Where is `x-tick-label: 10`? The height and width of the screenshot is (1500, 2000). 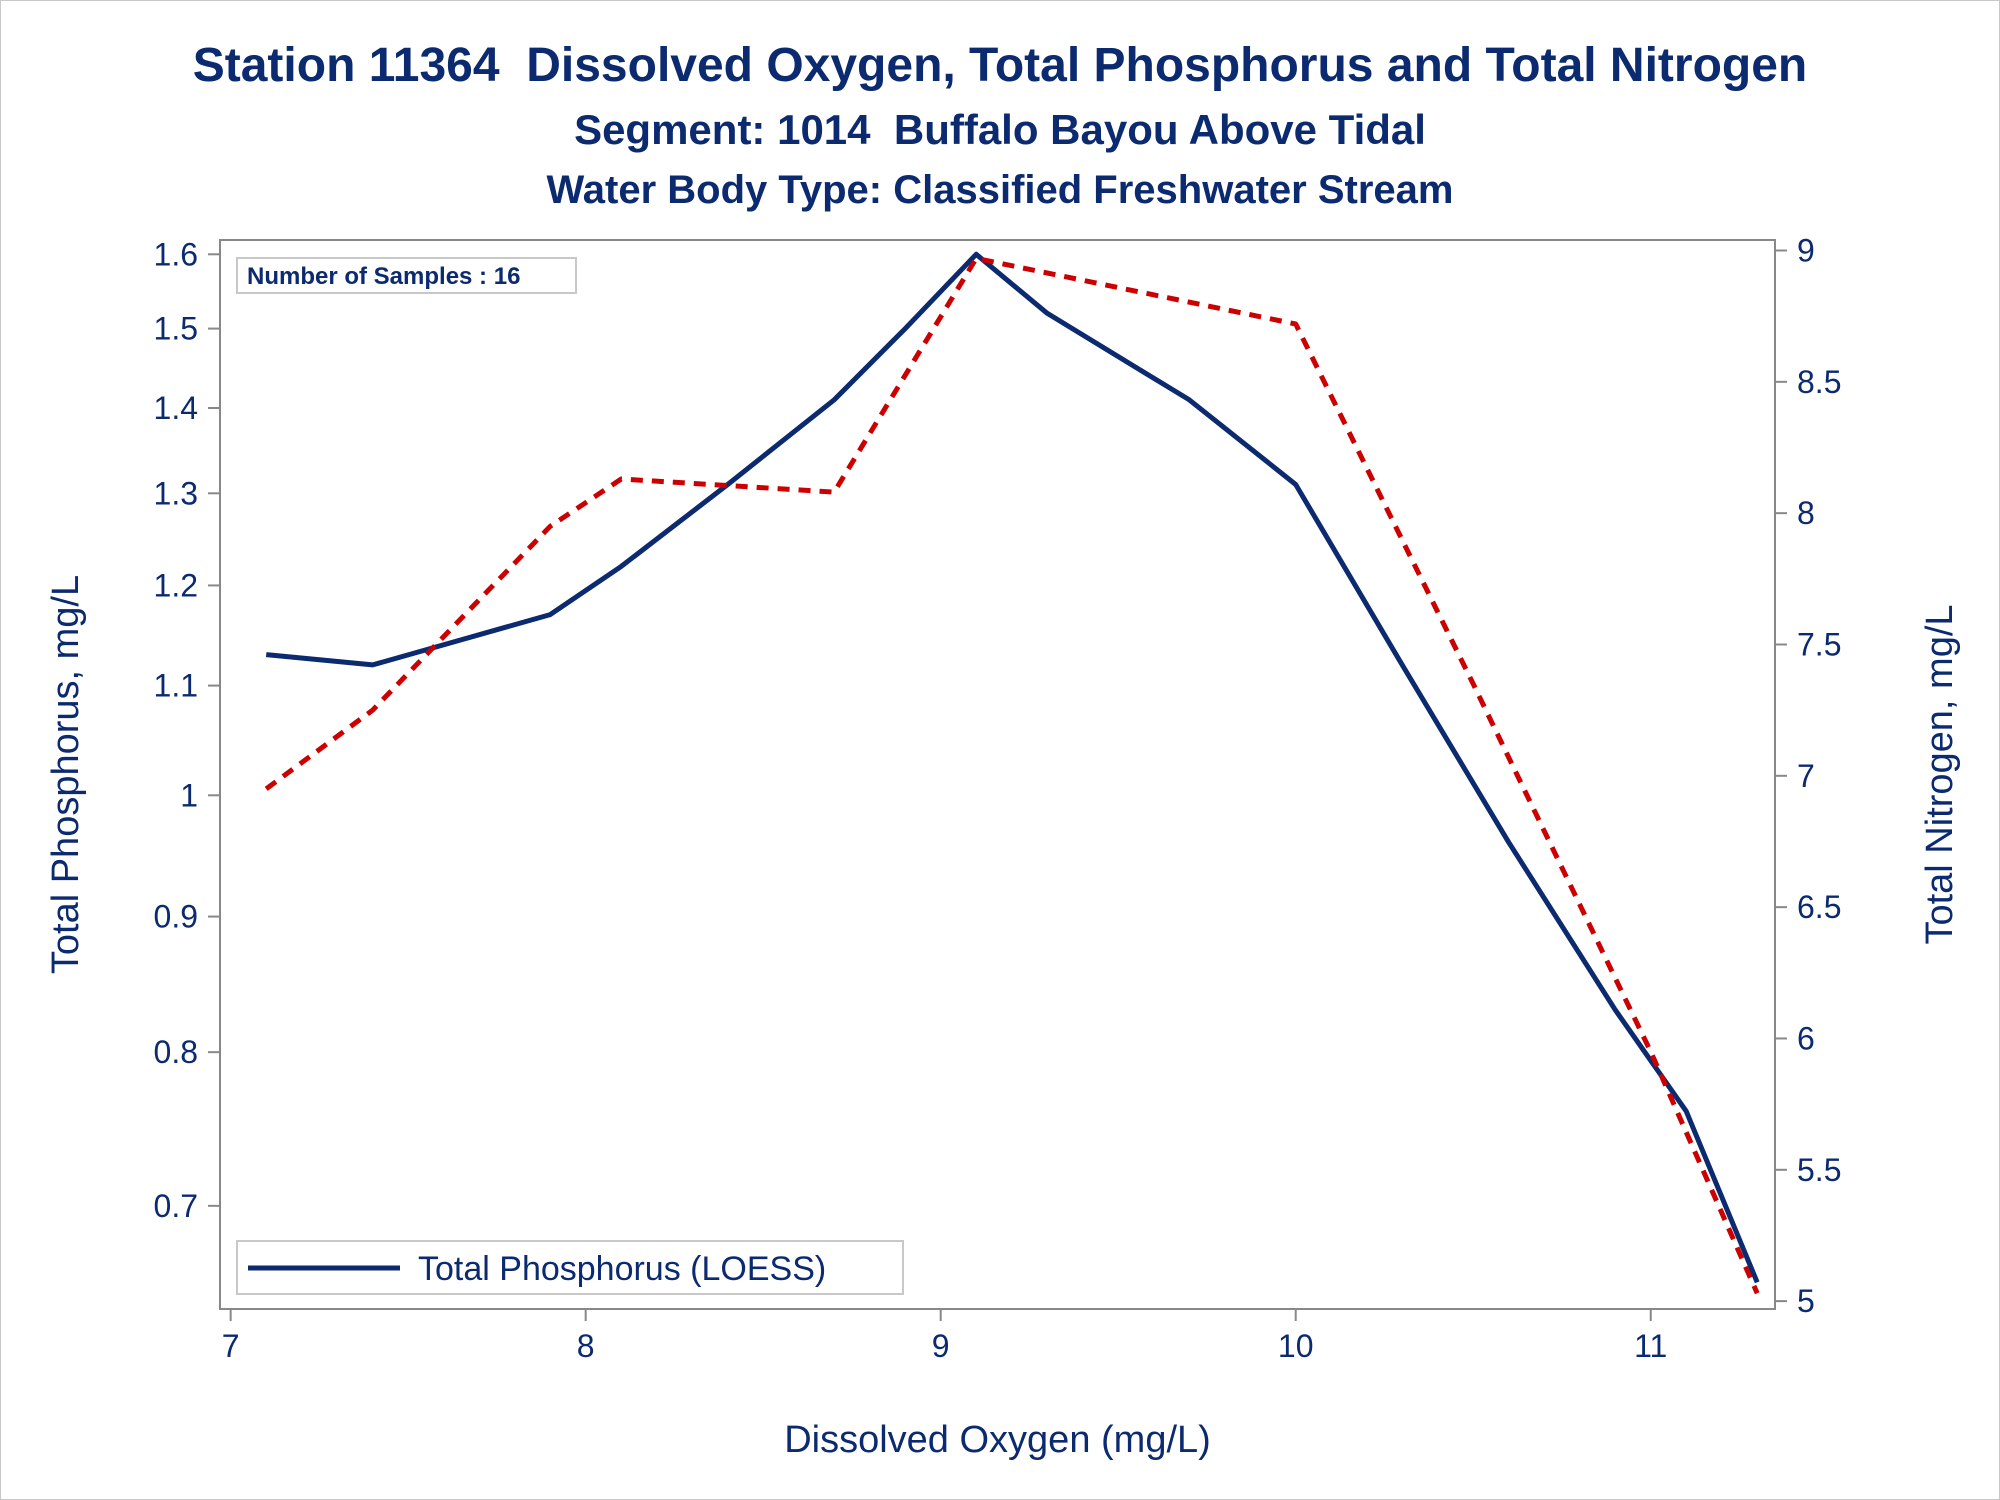
x-tick-label: 10 is located at coordinates (1296, 1346).